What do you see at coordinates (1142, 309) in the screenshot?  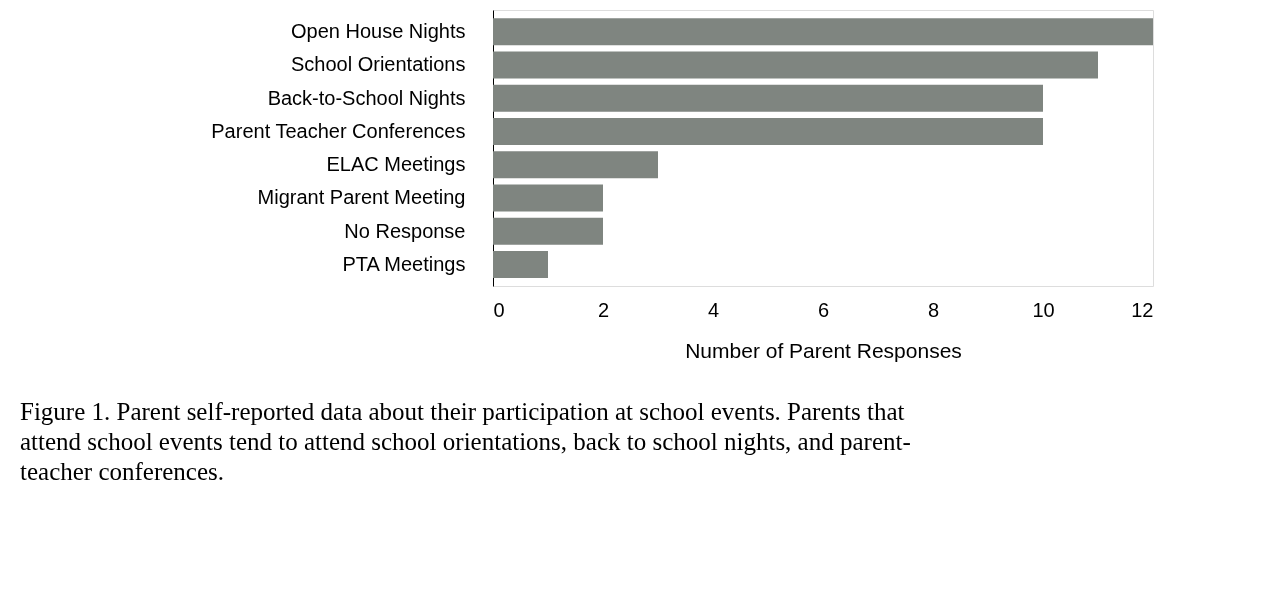 I see `x-tick-label: 12` at bounding box center [1142, 309].